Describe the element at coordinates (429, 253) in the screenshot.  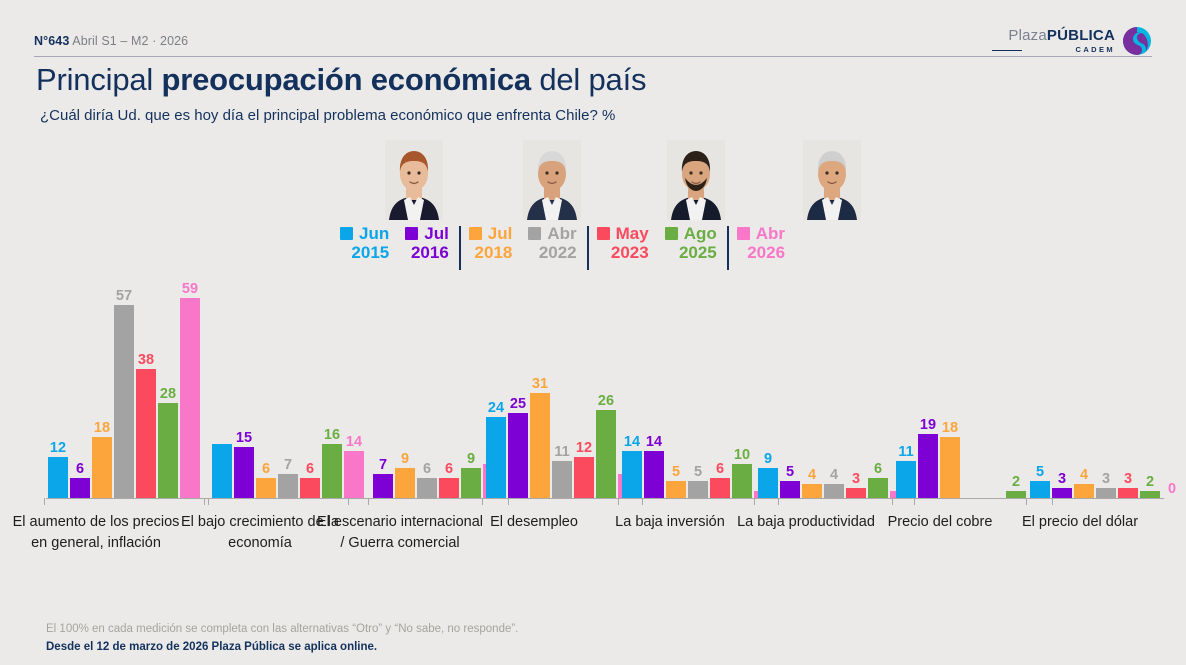
I see `legend-year: 2016` at that location.